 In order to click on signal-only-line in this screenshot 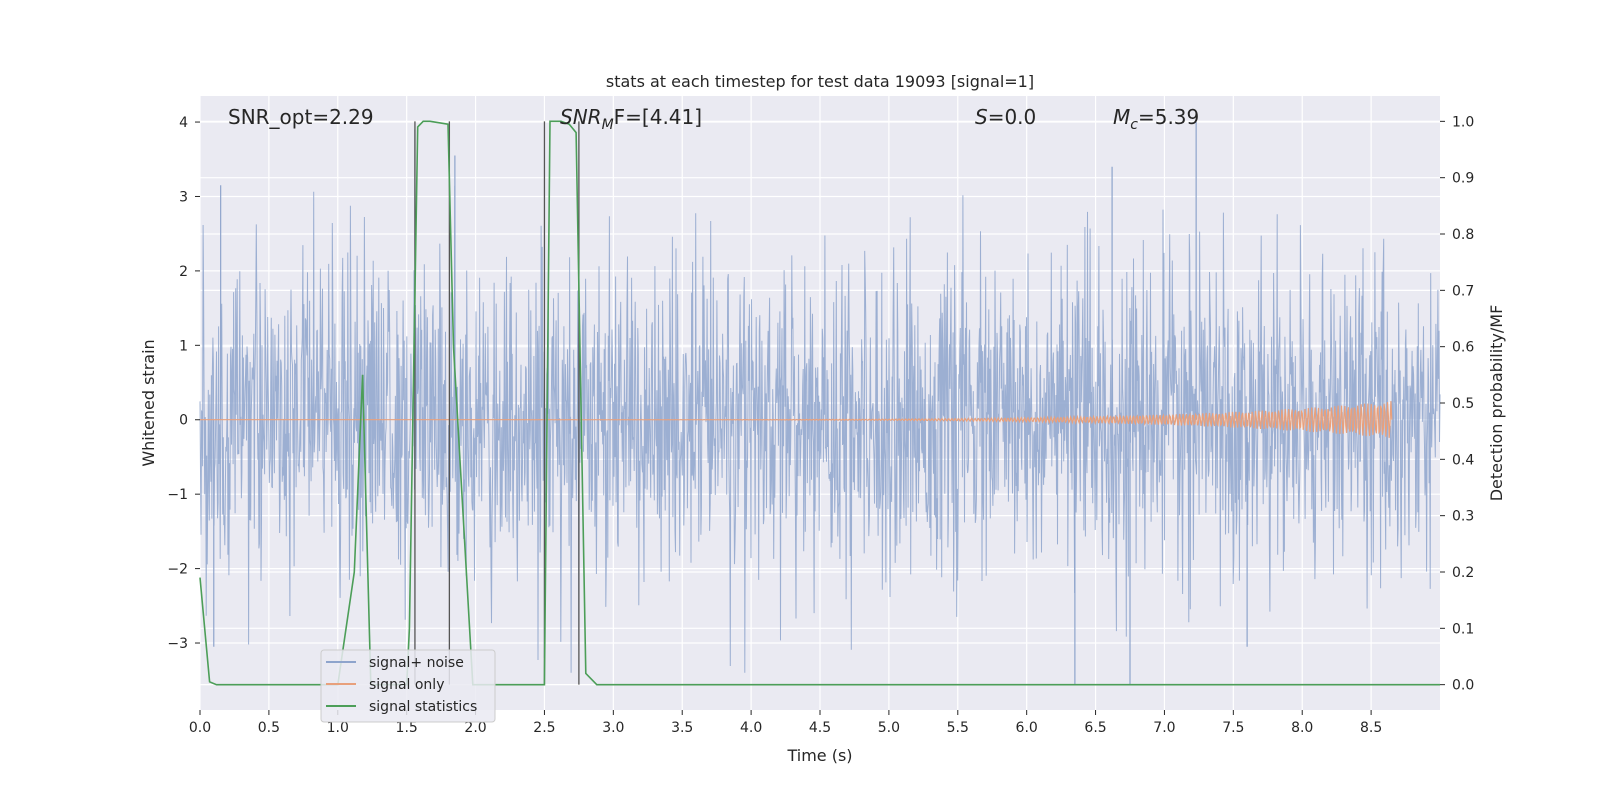, I will do `click(796, 419)`.